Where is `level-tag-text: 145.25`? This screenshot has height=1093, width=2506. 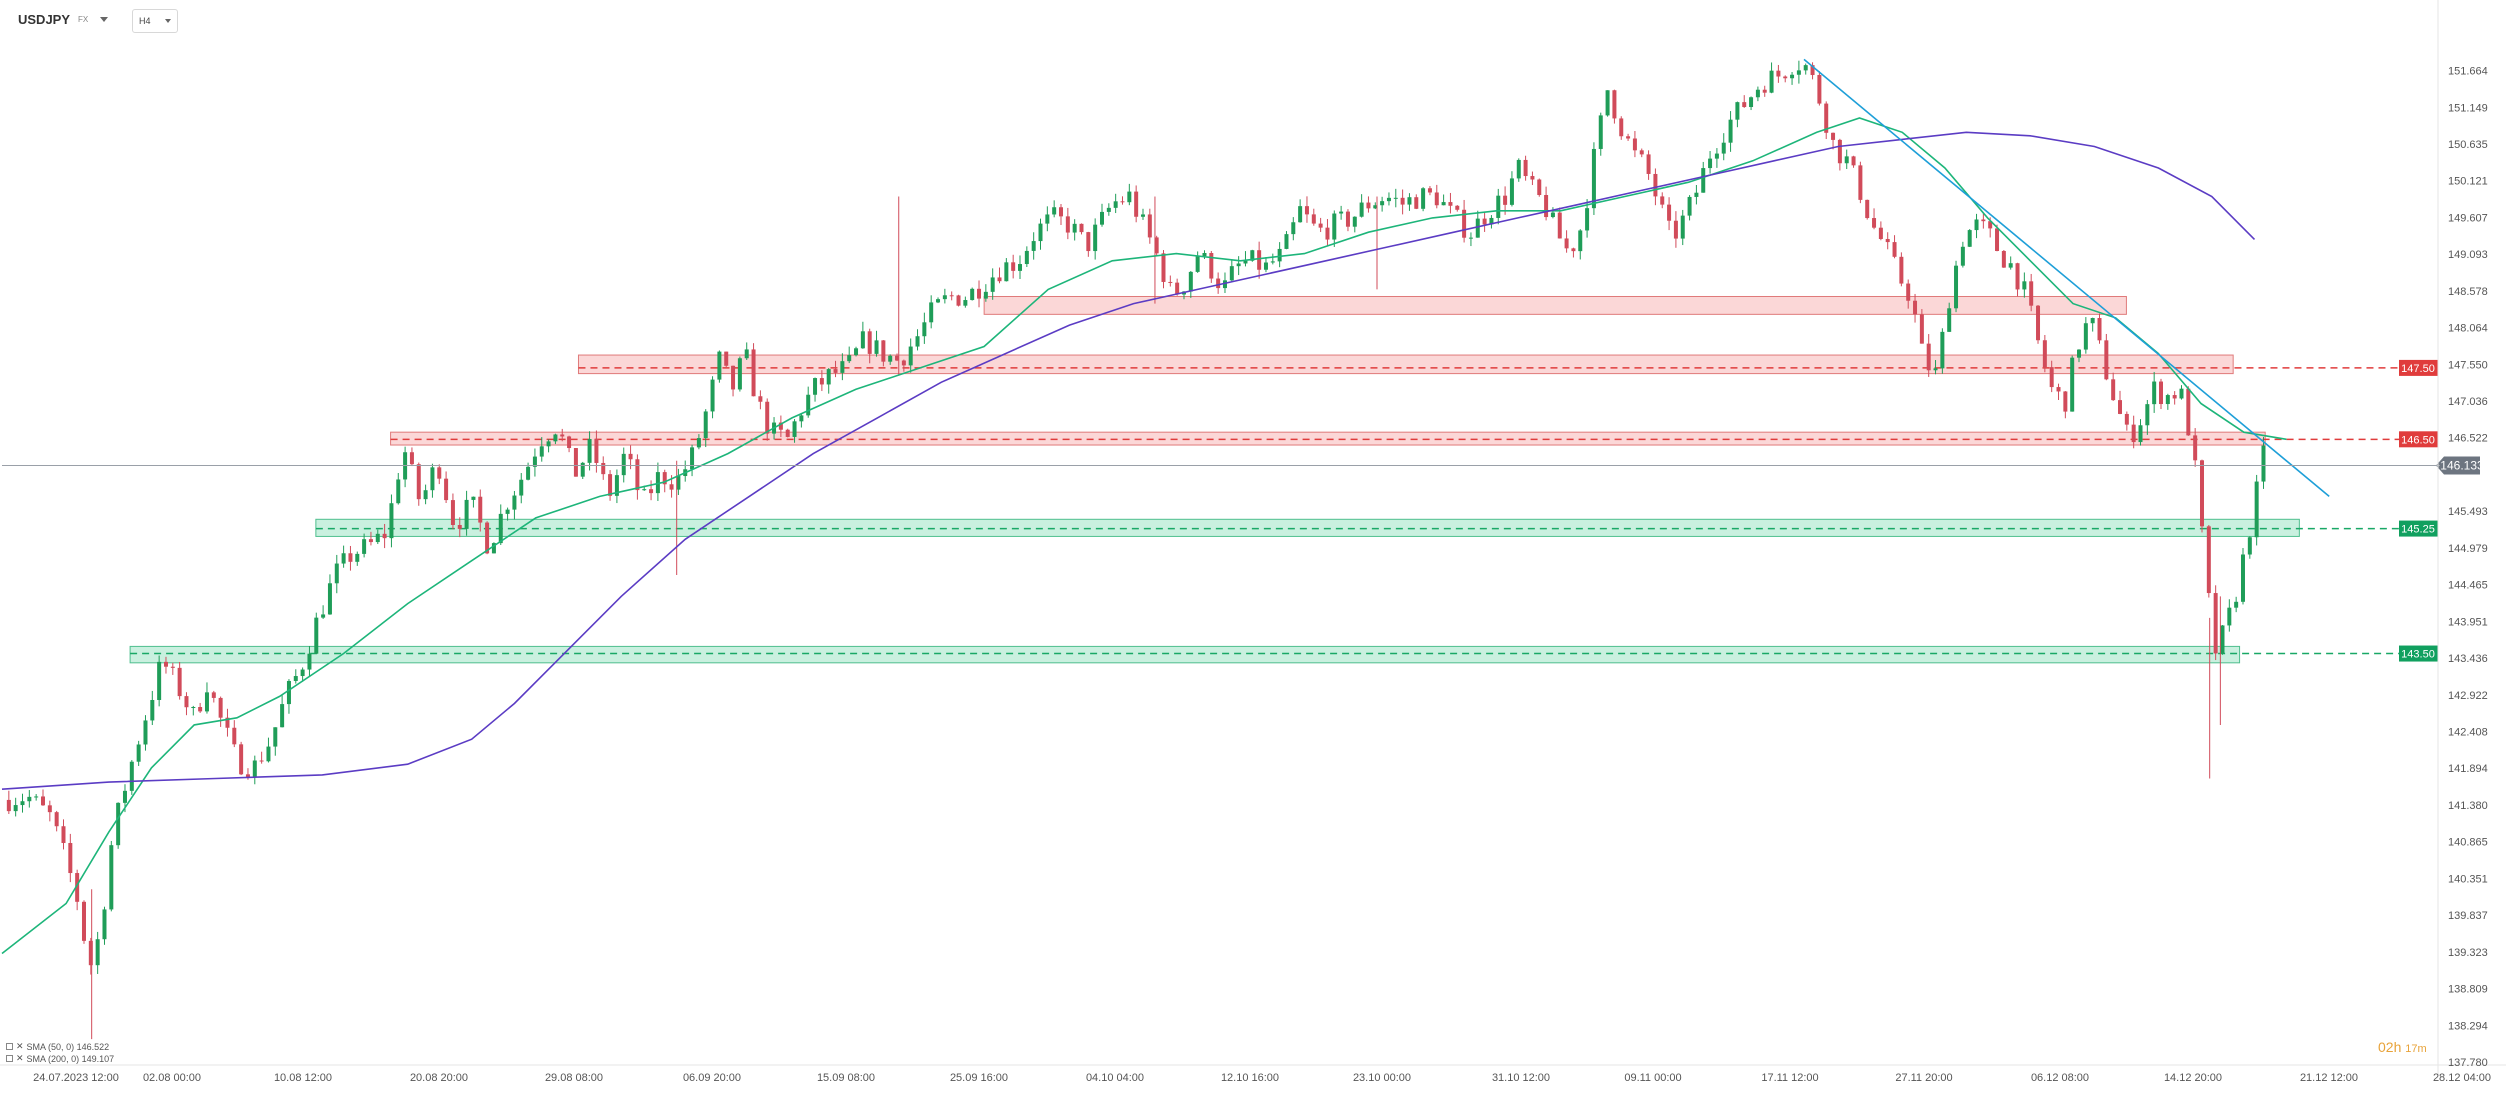 level-tag-text: 145.25 is located at coordinates (2418, 530).